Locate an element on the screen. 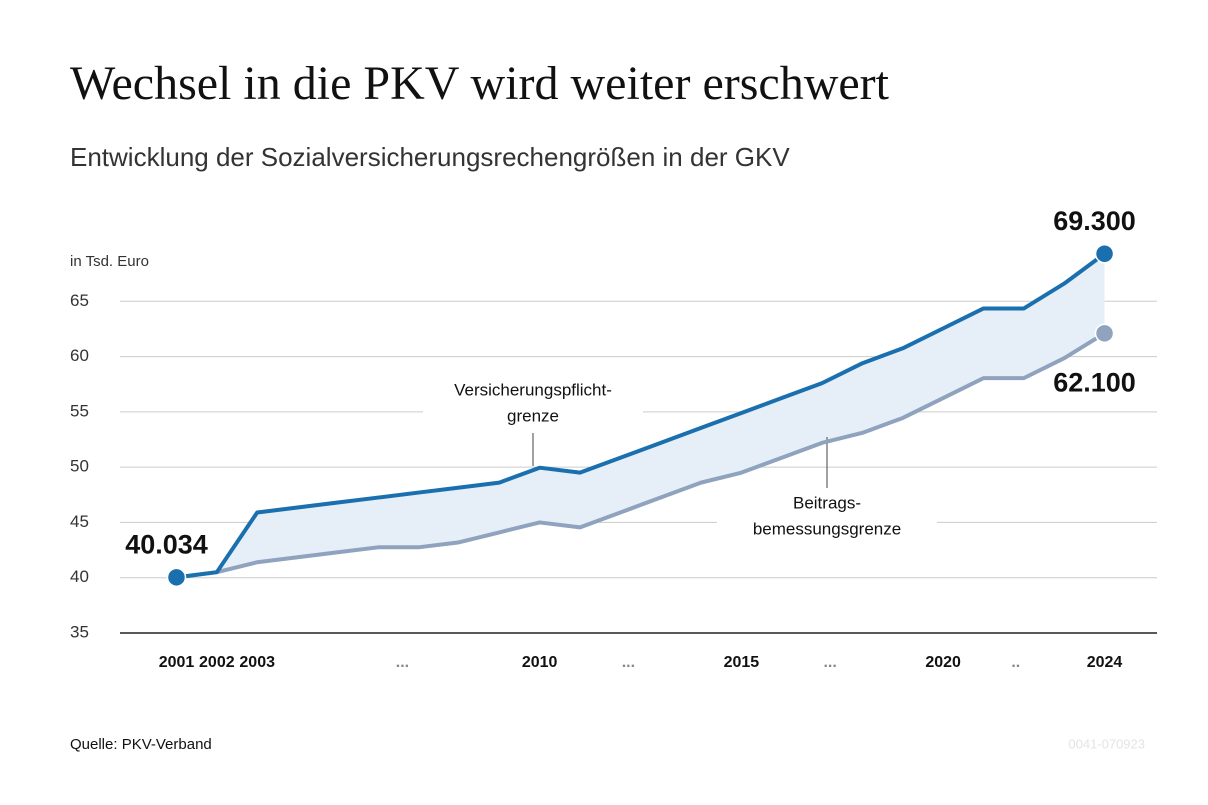 This screenshot has width=1208, height=805. y-tick-label: 60 is located at coordinates (79, 355).